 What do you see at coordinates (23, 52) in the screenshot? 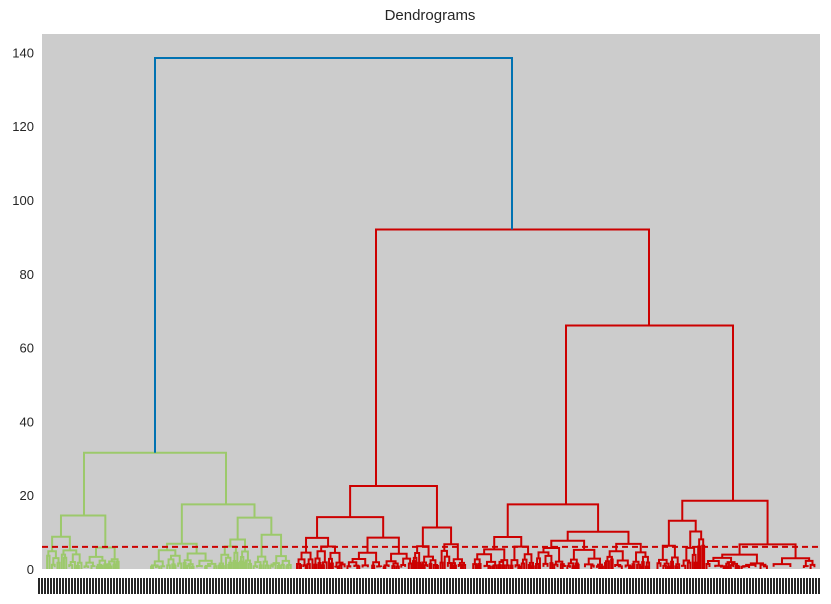
I see `y-tick-label: 140` at bounding box center [23, 52].